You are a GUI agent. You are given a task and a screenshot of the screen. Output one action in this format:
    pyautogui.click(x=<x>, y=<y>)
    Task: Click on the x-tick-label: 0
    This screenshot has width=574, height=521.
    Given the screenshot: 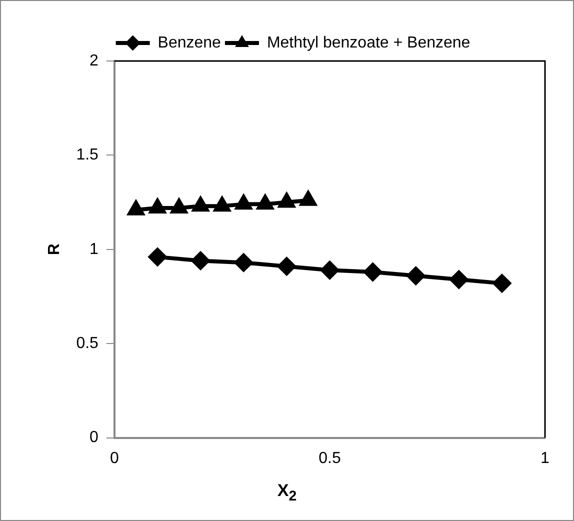 What is the action you would take?
    pyautogui.click(x=114, y=458)
    